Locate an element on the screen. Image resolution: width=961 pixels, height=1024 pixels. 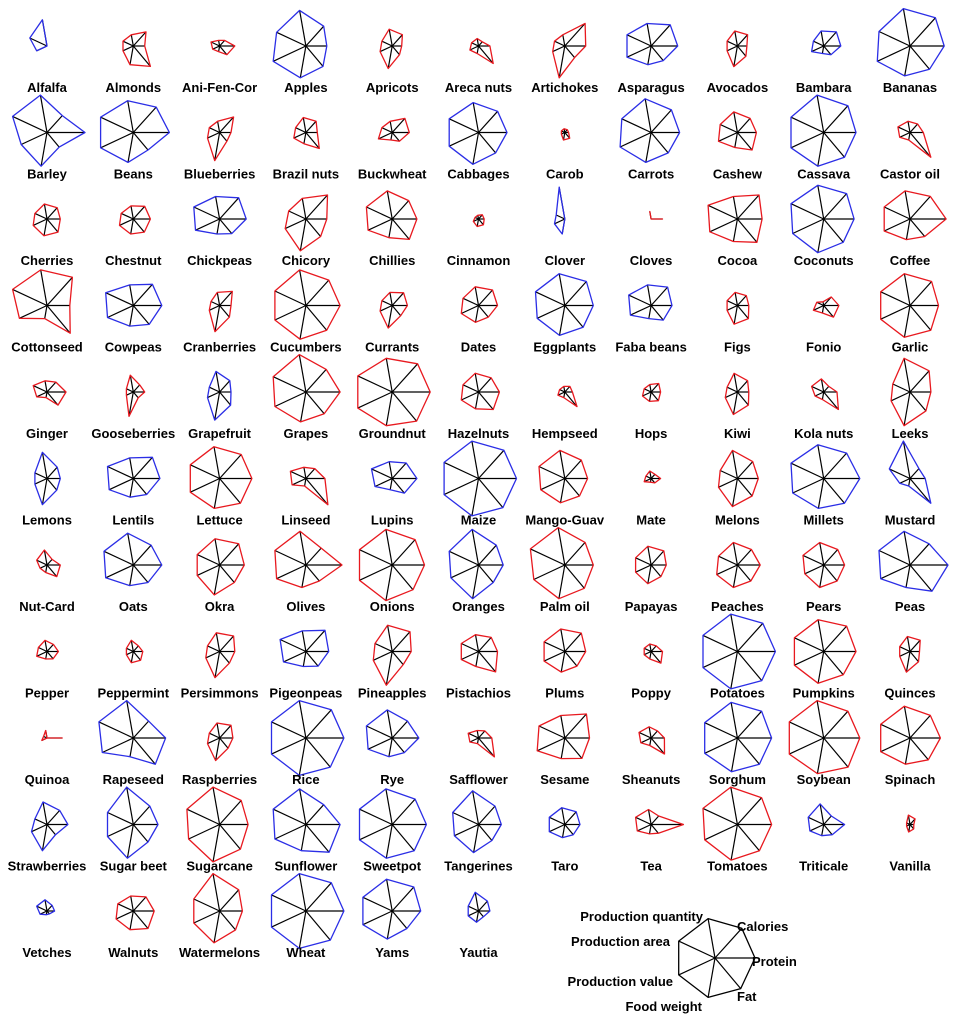
star-tea-spoke-production-area is located at coordinates (643, 821).